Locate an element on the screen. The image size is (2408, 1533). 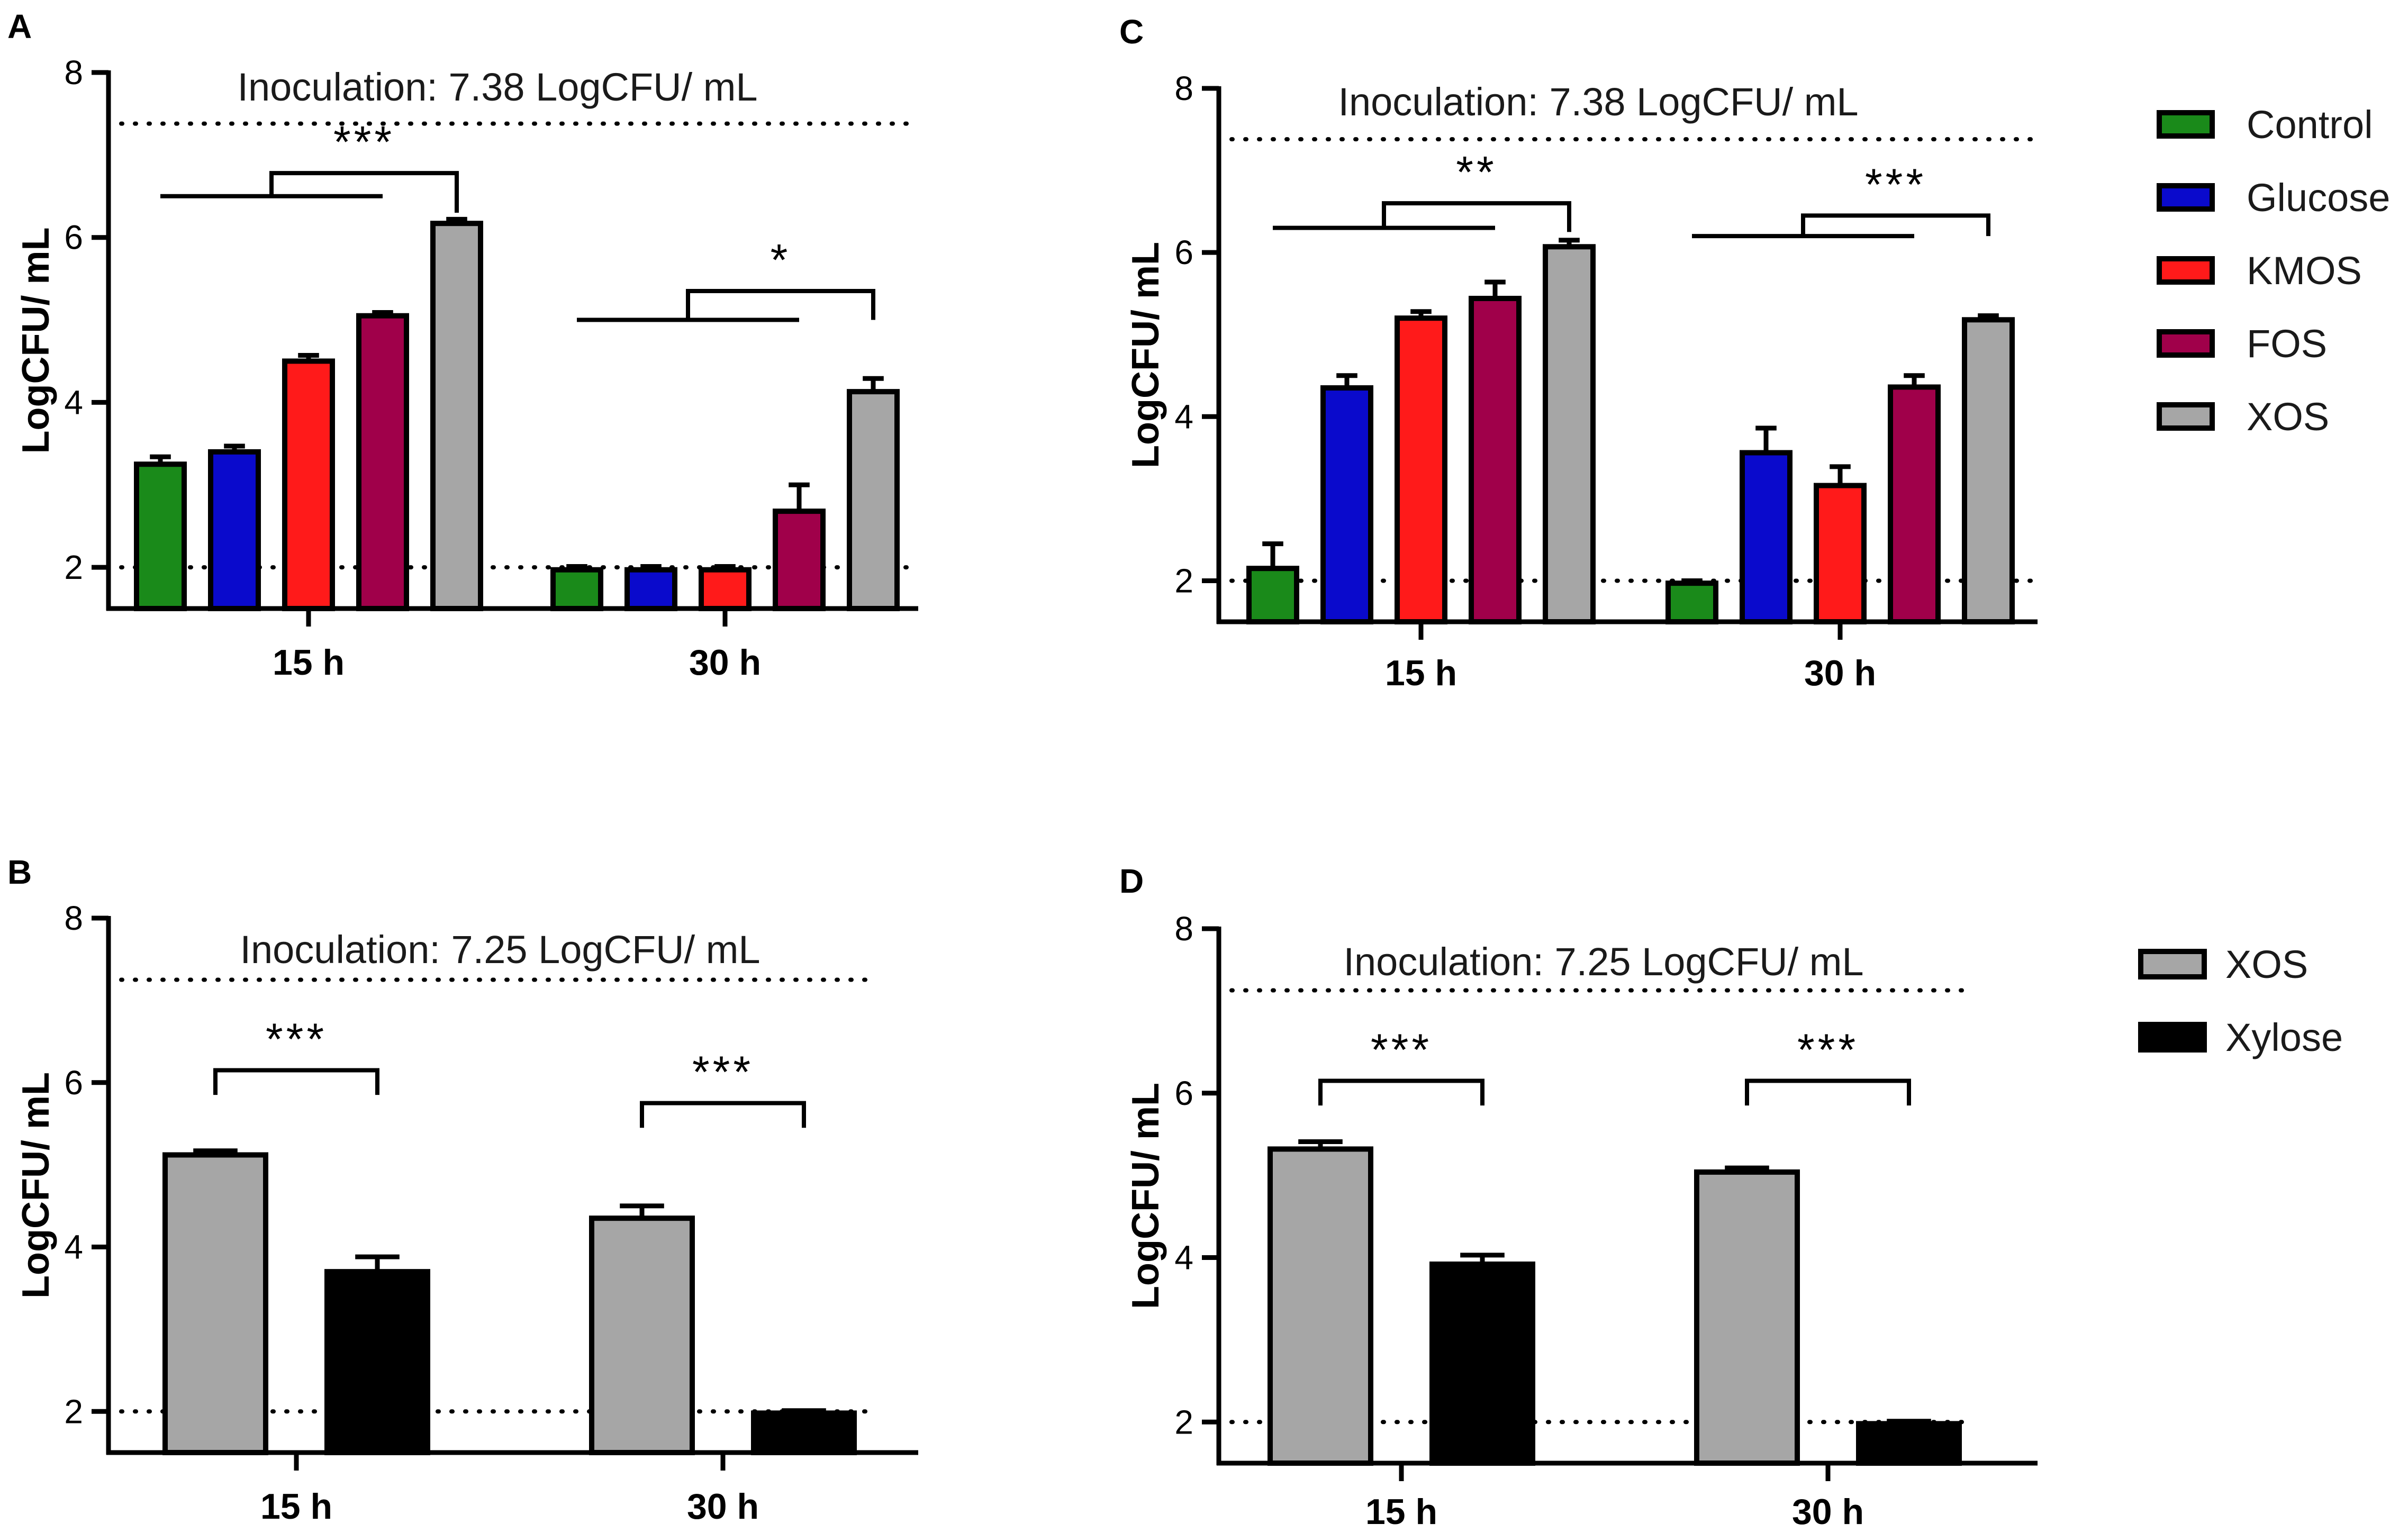
significance-stars: ** is located at coordinates (1477, 172).